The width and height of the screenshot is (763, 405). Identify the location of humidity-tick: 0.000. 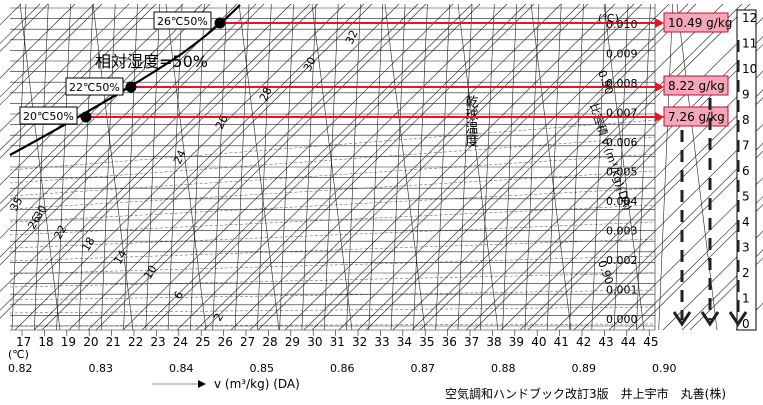
(622, 319).